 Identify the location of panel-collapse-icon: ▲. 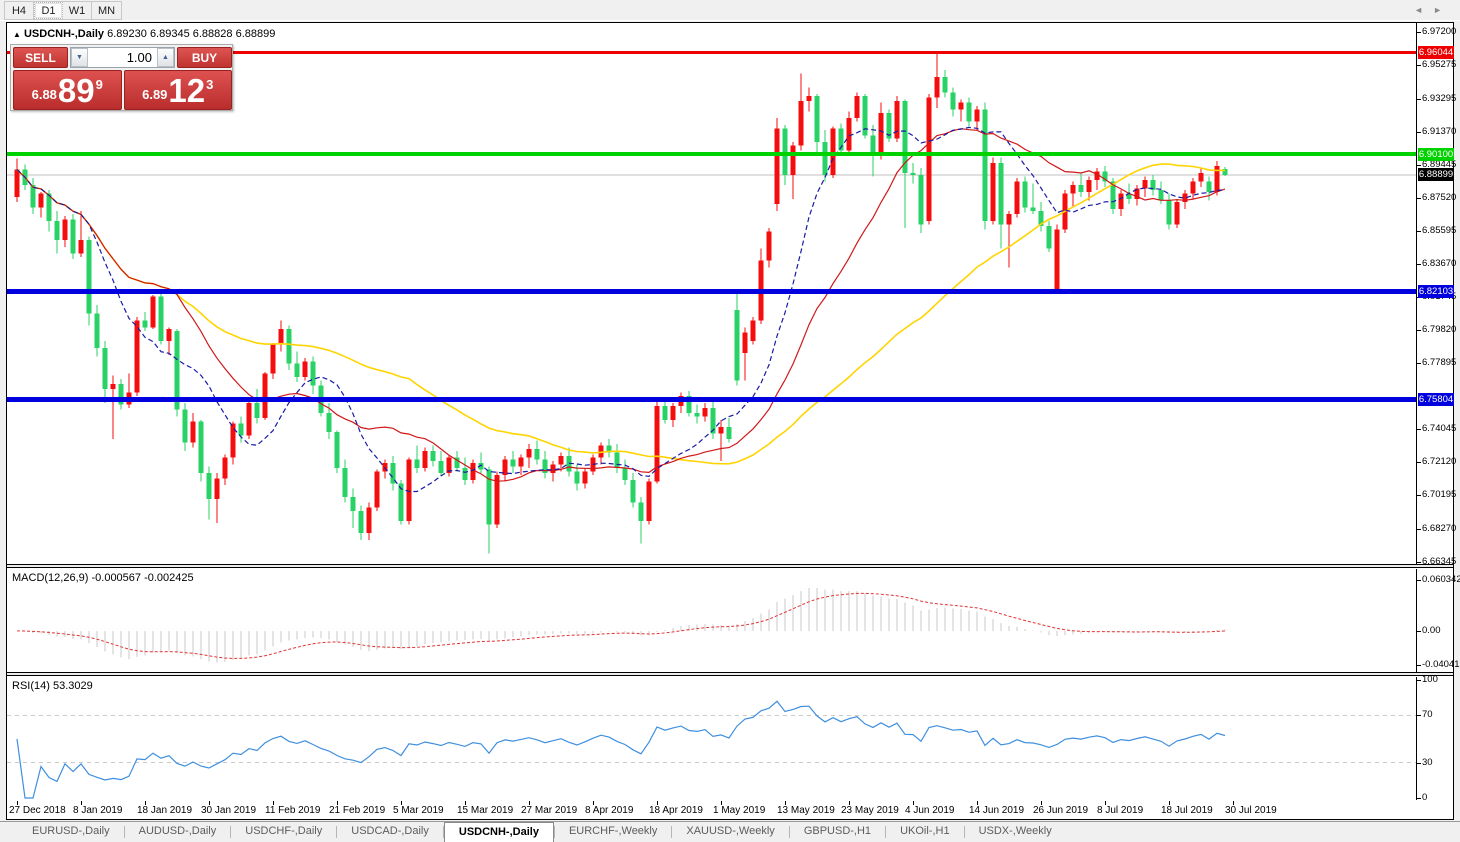
(17, 34).